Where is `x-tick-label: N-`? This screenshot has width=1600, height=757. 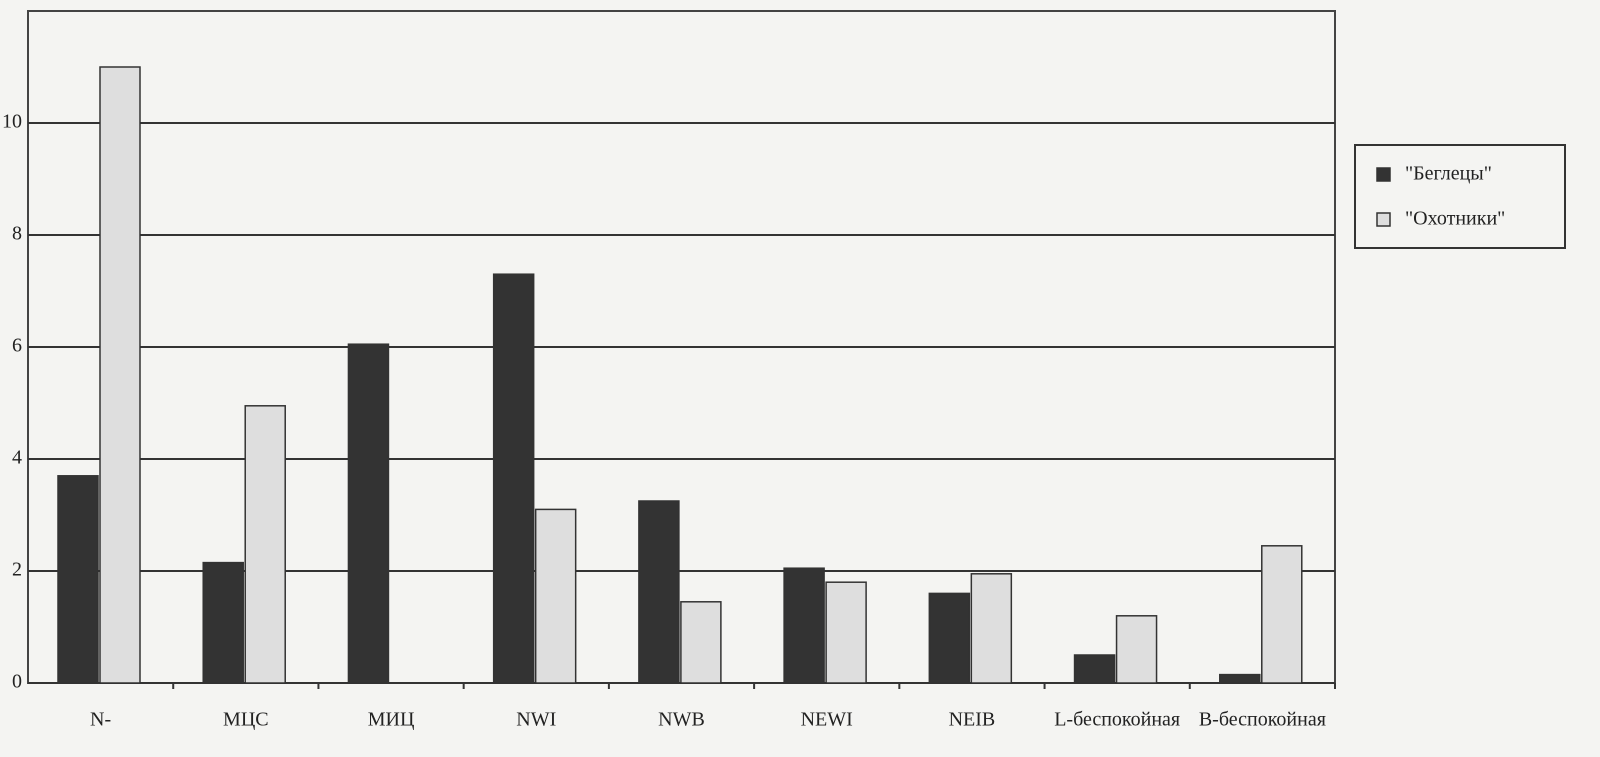 x-tick-label: N- is located at coordinates (100, 720).